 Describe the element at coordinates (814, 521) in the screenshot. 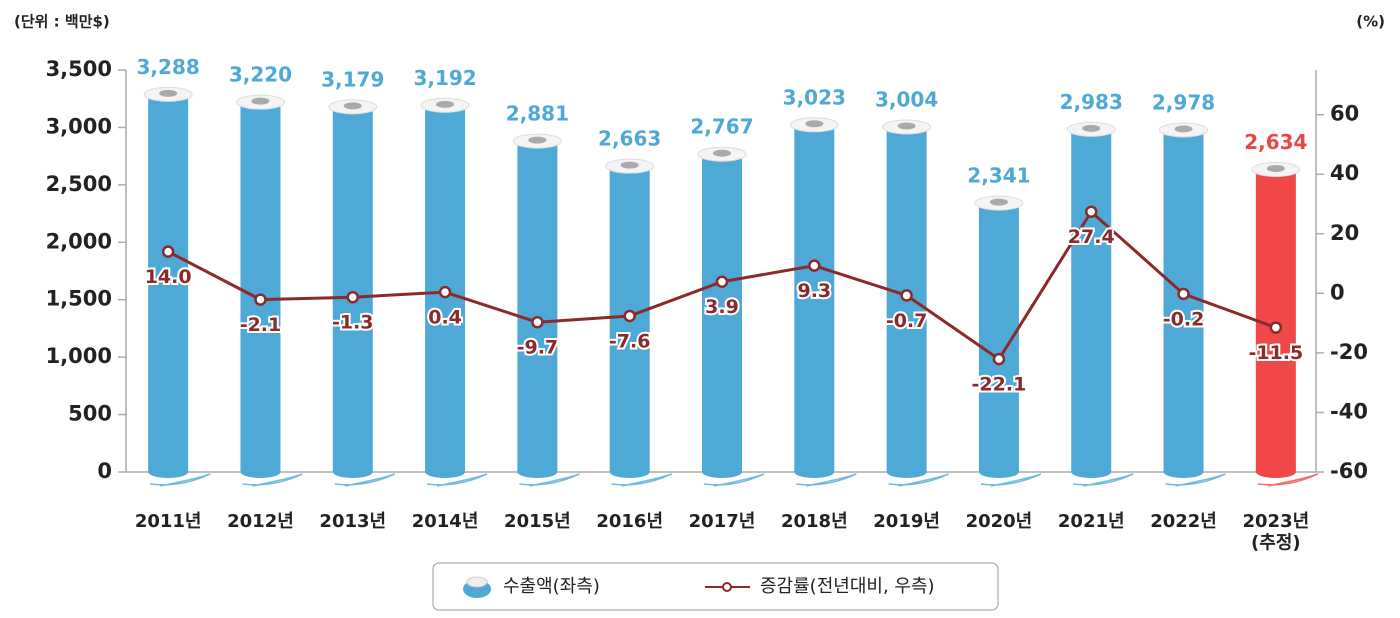

I see `x-tick-label: 2018년` at that location.